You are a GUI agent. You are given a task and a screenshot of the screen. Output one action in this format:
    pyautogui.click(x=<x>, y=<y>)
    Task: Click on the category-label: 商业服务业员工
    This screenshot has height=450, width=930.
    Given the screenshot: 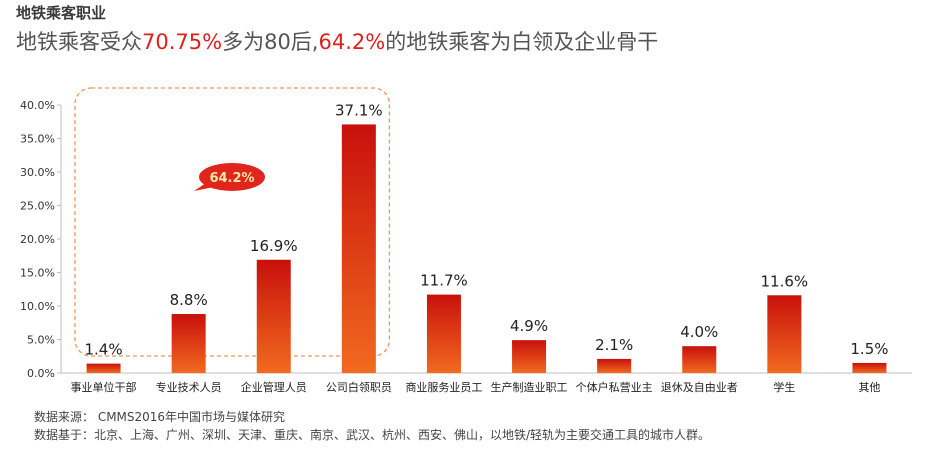 What is the action you would take?
    pyautogui.click(x=443, y=387)
    